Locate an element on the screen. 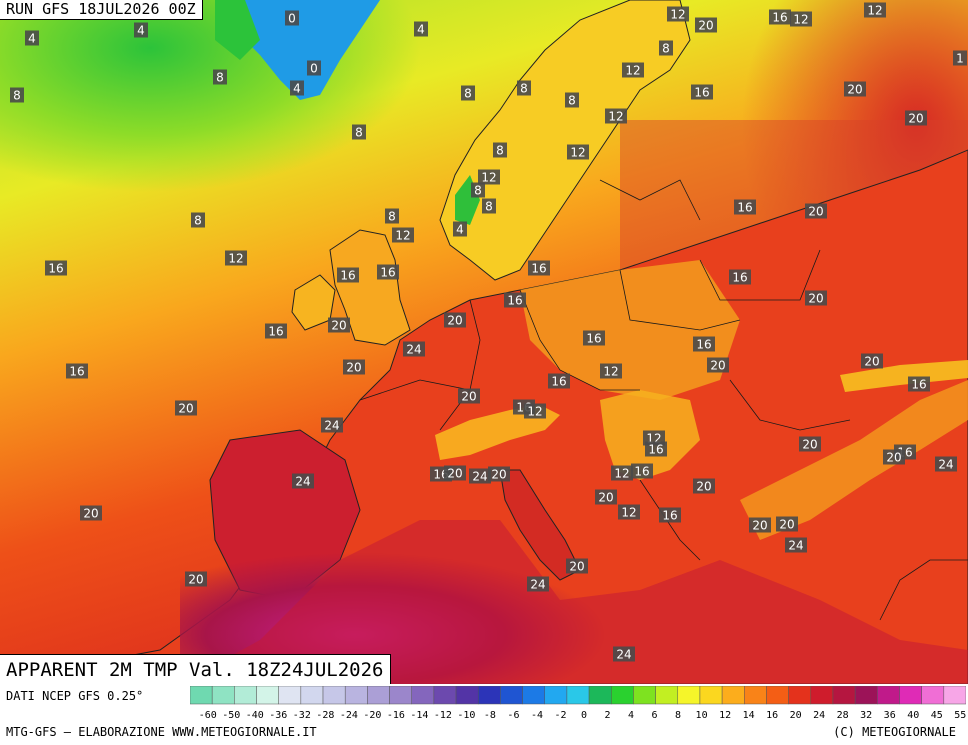 The height and width of the screenshot is (745, 968). value-tag: 0 is located at coordinates (314, 68).